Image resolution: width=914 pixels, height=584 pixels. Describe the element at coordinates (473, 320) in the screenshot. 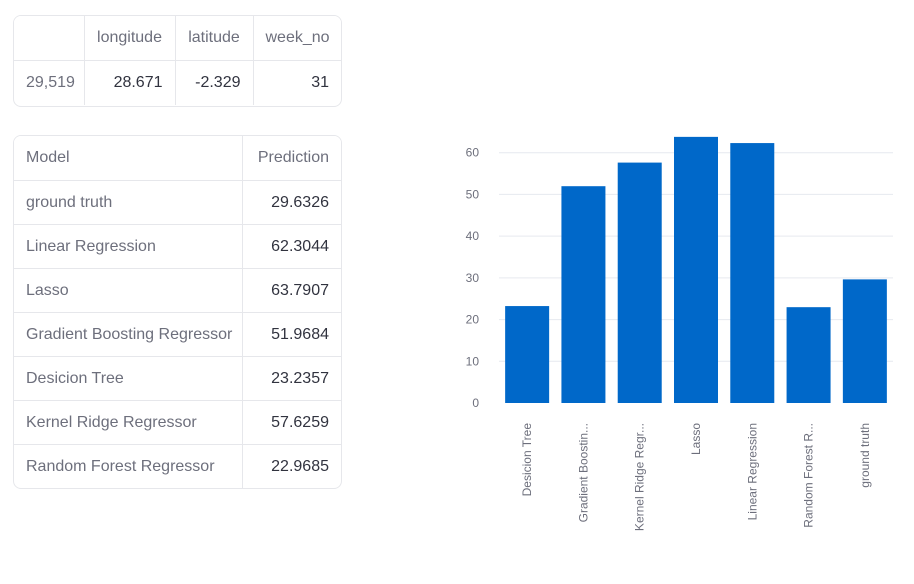

I see `y-tick-label: 20` at that location.